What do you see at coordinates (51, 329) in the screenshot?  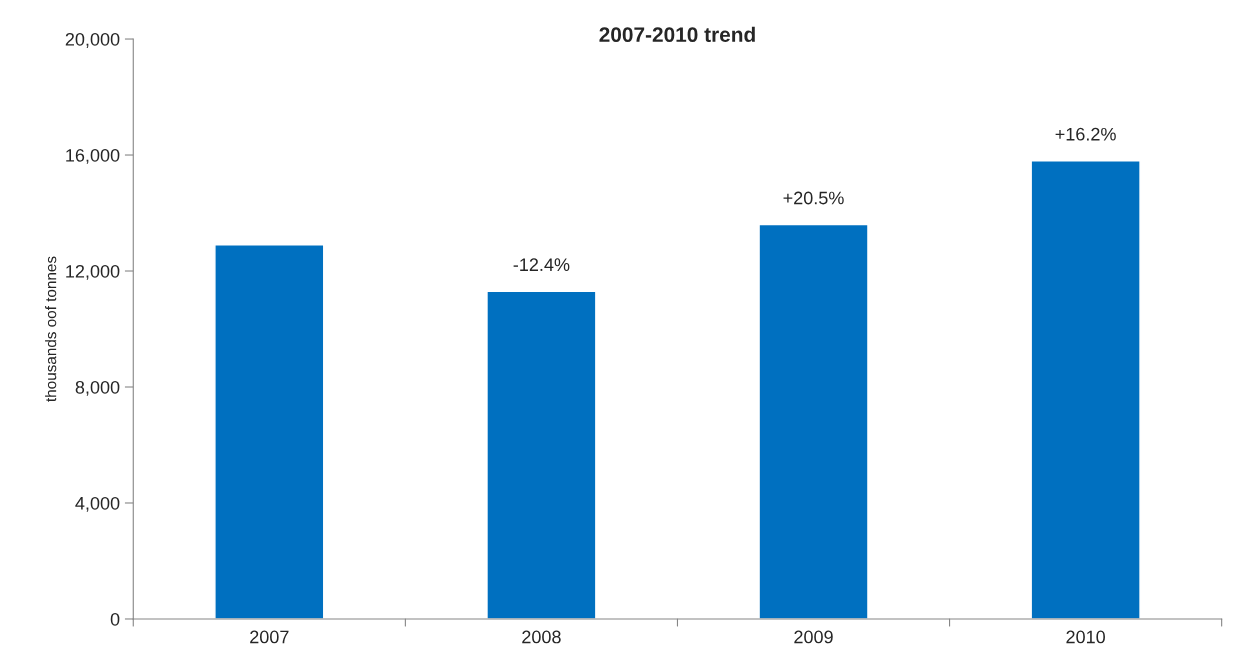 I see `y-axis-title: thousands oof tonnes` at bounding box center [51, 329].